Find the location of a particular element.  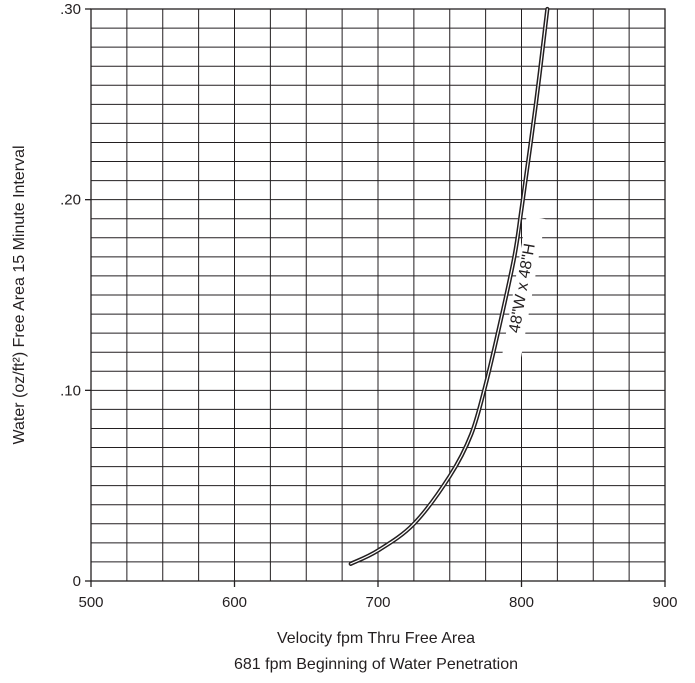

x-tick-label: 500 is located at coordinates (90, 602).